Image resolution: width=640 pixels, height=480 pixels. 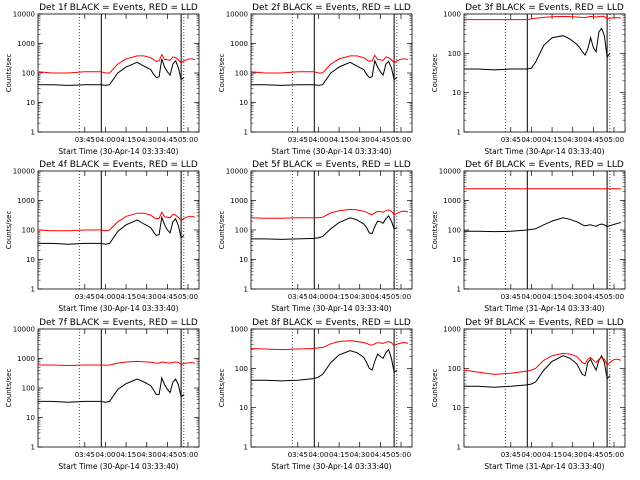 I want to click on chart-title: Det 2f BLACK = Events, RED = LLD, so click(x=331, y=8).